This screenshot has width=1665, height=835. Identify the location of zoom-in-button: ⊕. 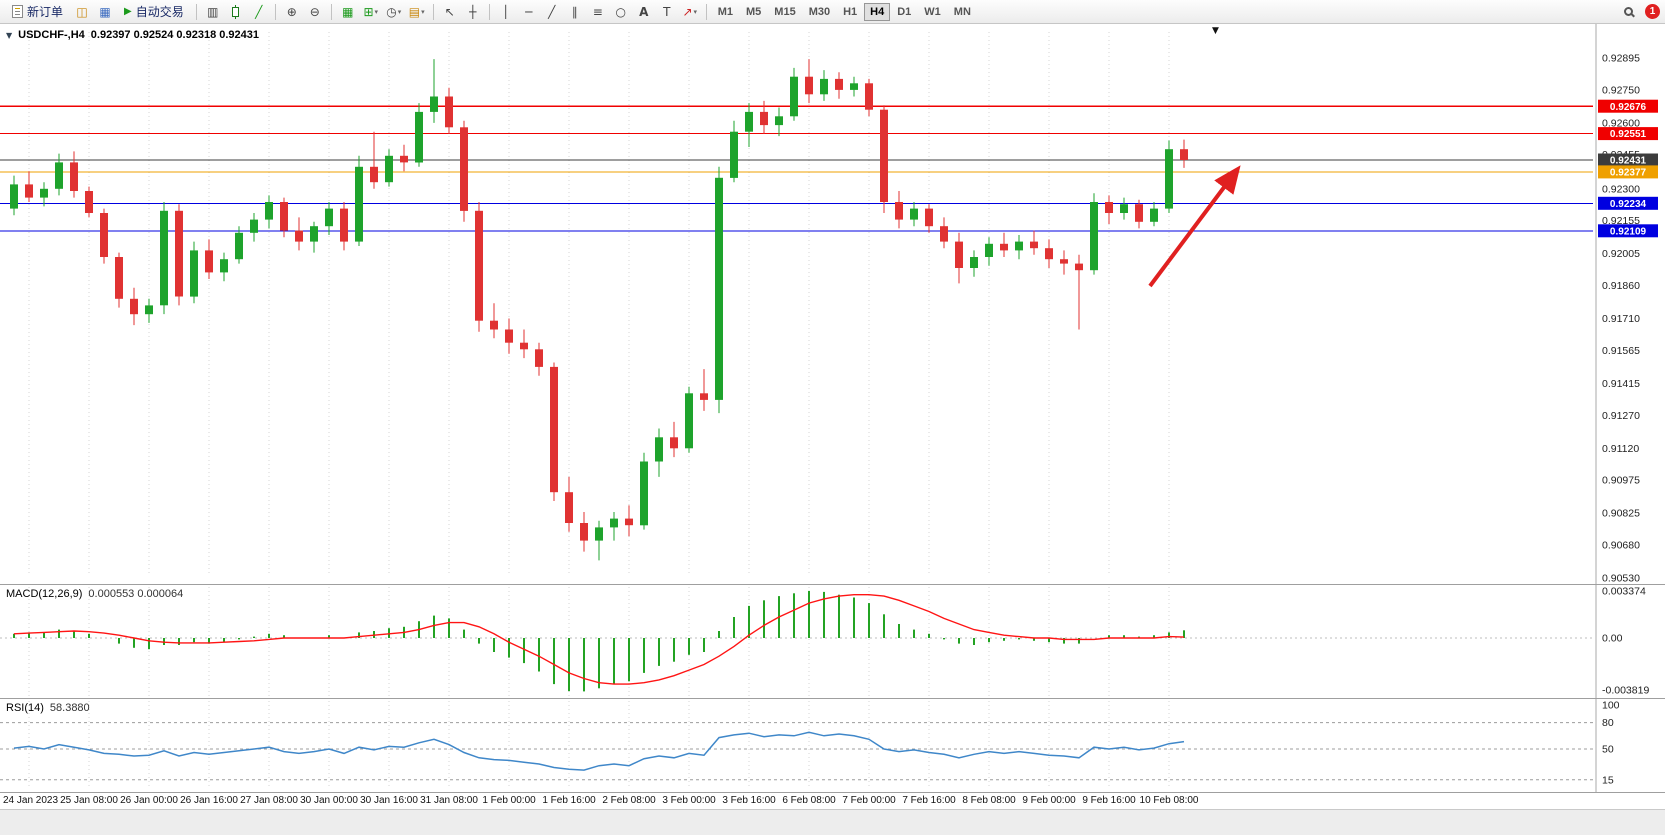
(292, 12).